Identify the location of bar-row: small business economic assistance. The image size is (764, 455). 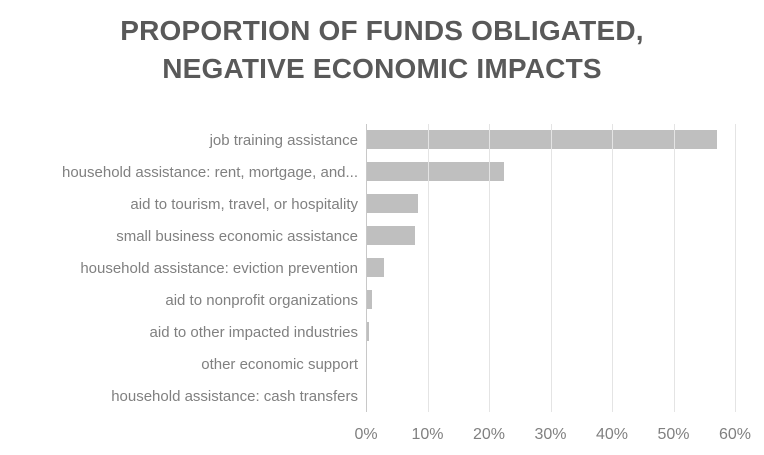
(382, 236).